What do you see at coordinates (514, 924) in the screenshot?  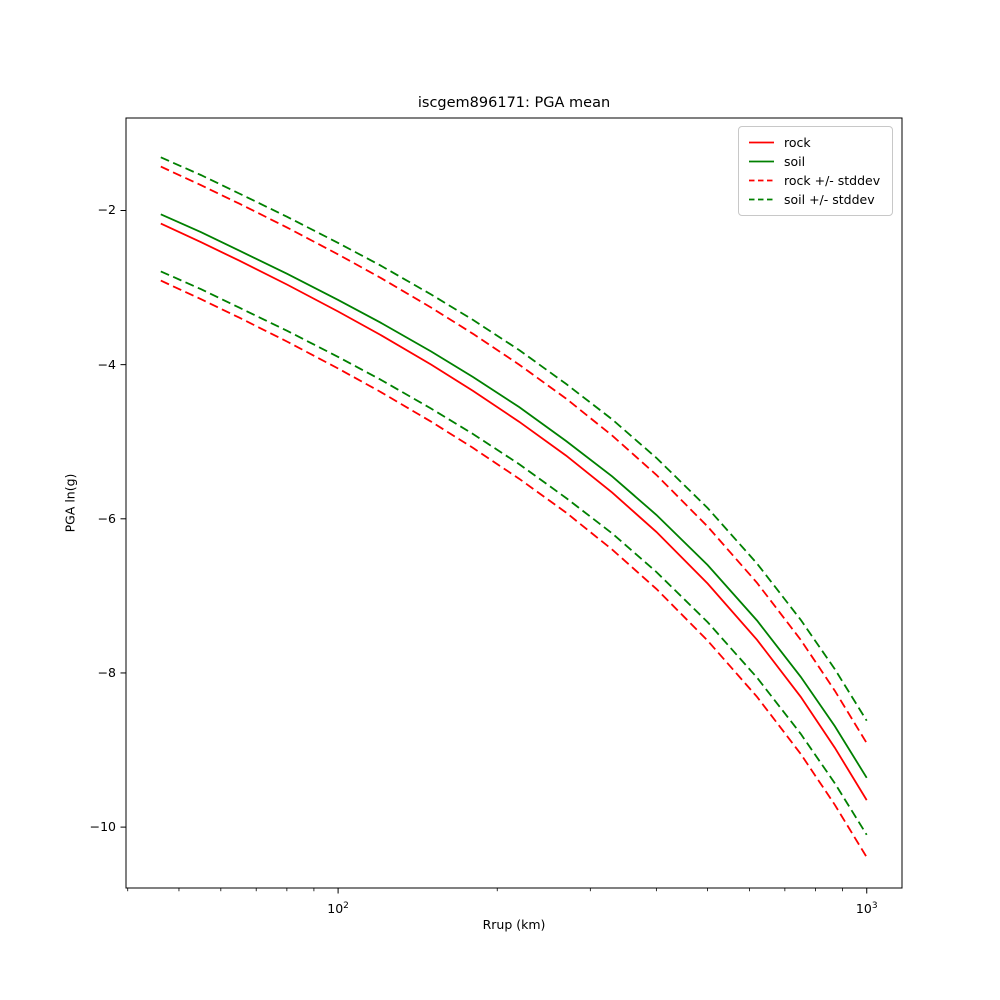 I see `x-axis-label: Rrup (km)` at bounding box center [514, 924].